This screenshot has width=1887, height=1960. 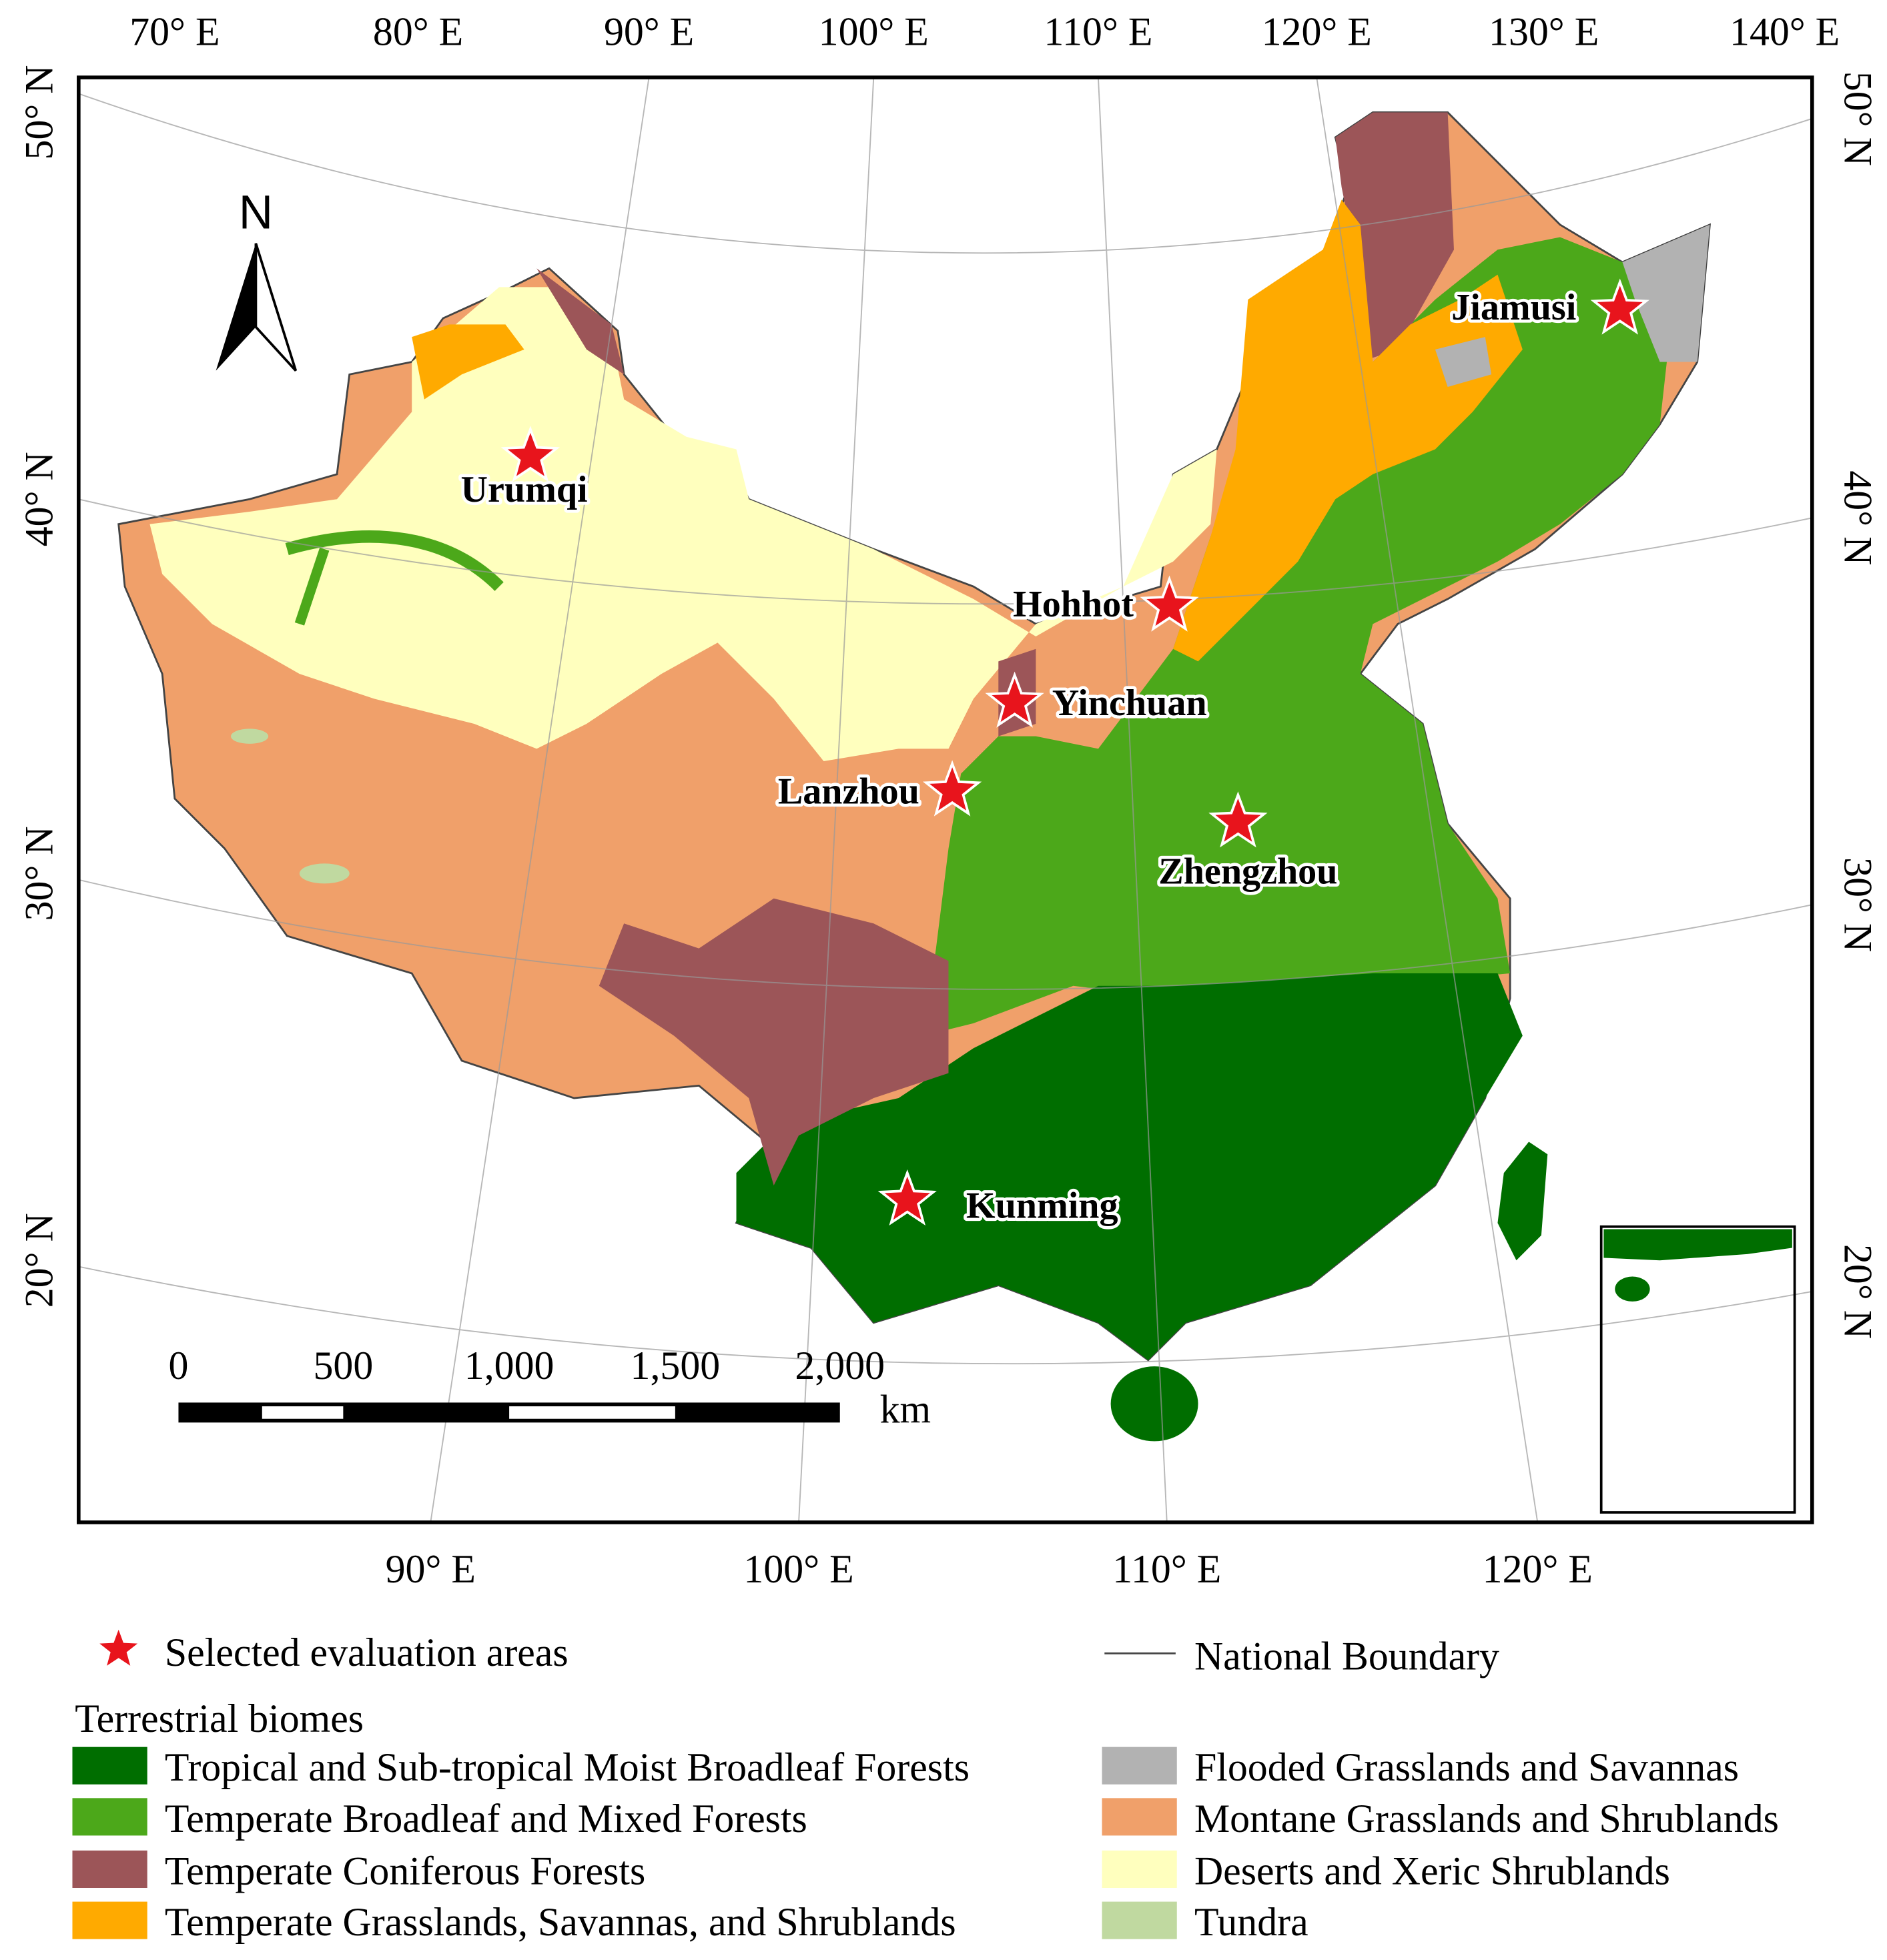 I want to click on legend-label: Tundra, so click(x=1251, y=1922).